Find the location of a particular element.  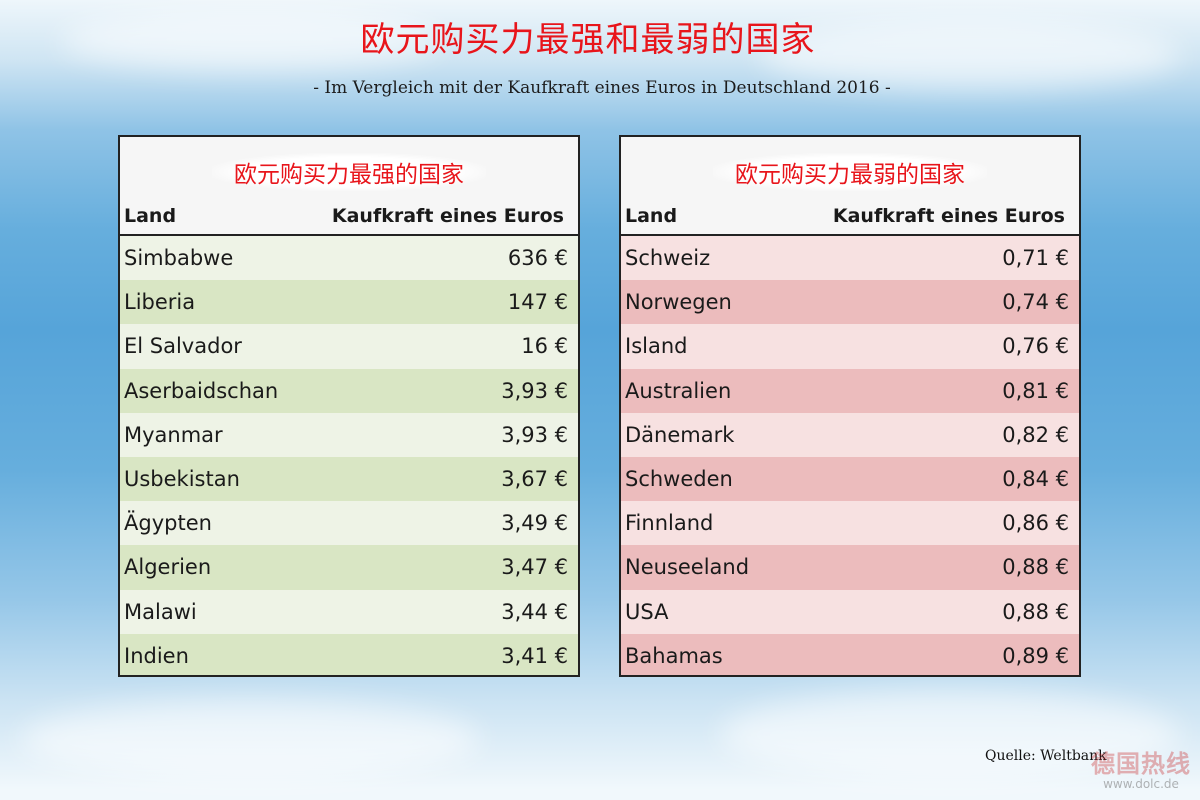

country-name: Bahamas is located at coordinates (674, 655).